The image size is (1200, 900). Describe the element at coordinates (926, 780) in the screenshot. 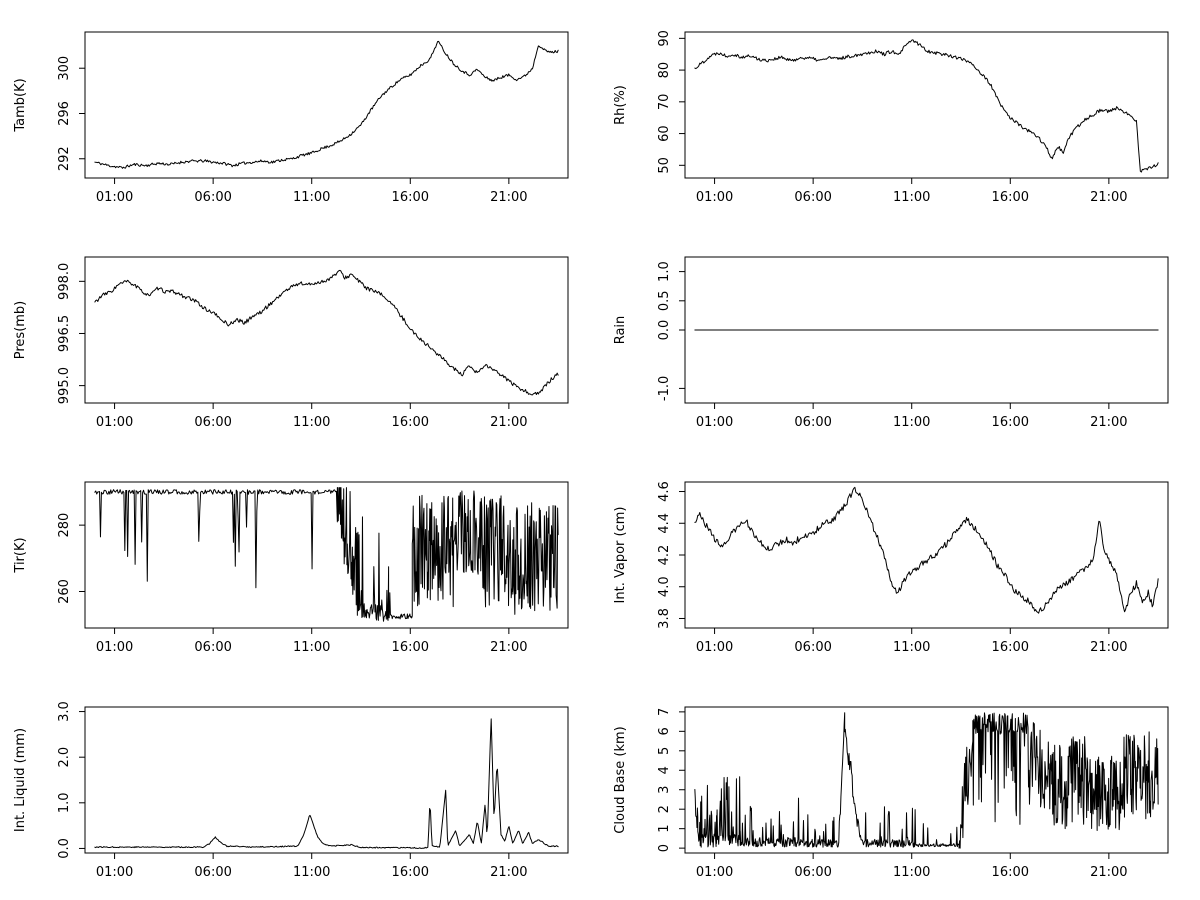

I see `series-line-cloudbase` at that location.